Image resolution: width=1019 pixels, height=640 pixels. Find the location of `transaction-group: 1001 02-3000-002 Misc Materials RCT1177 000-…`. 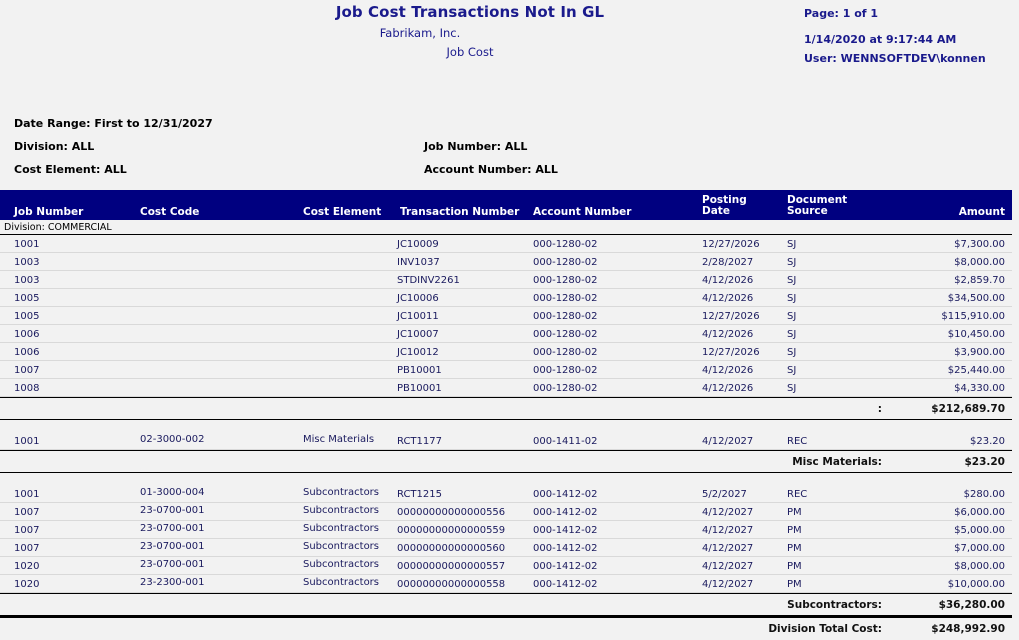

transaction-group: 1001 02-3000-002 Misc Materials RCT1177 000-… is located at coordinates (506, 458).